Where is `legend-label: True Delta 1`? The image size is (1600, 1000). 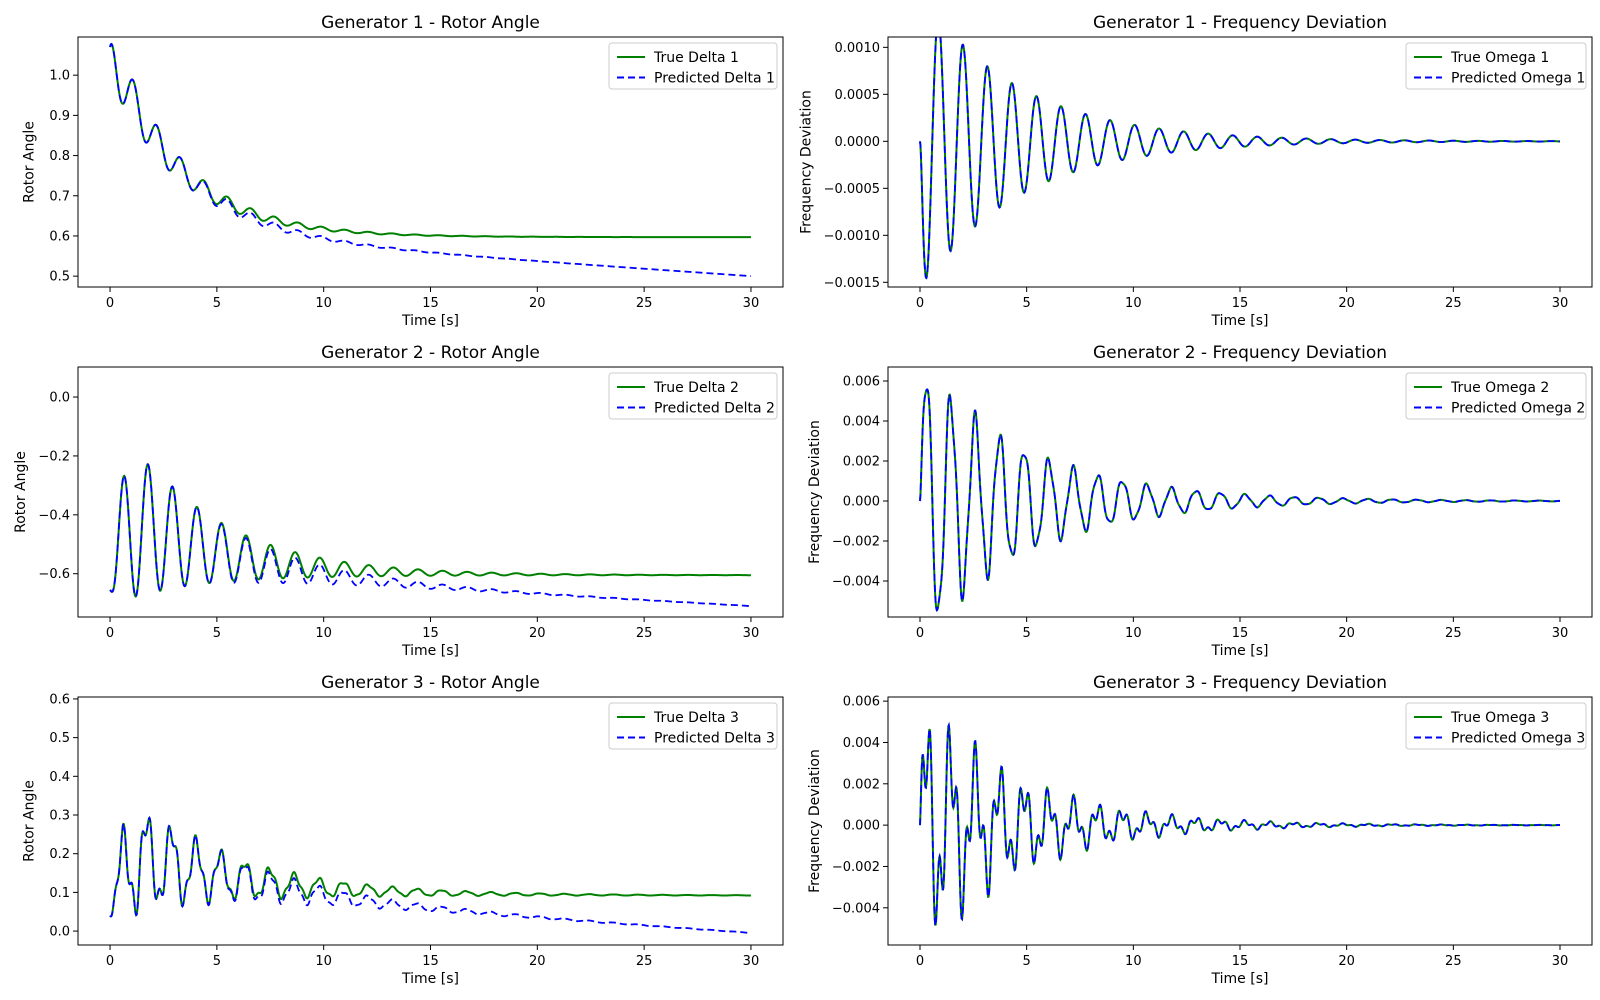
legend-label: True Delta 1 is located at coordinates (696, 58).